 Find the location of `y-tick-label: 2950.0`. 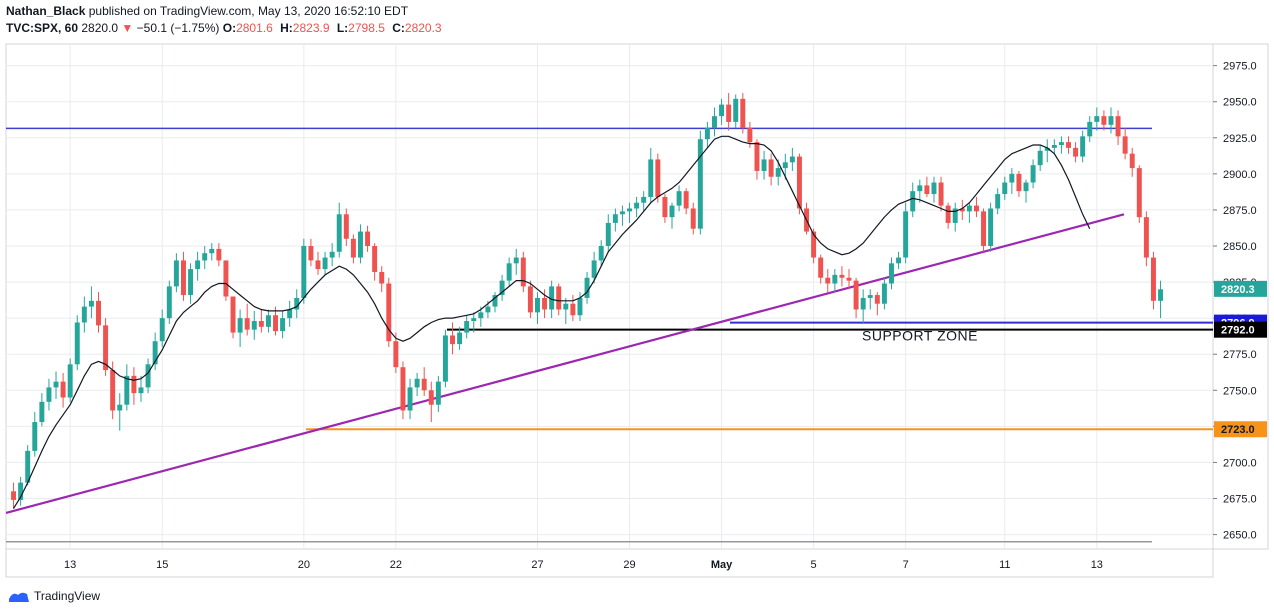

y-tick-label: 2950.0 is located at coordinates (1240, 103).